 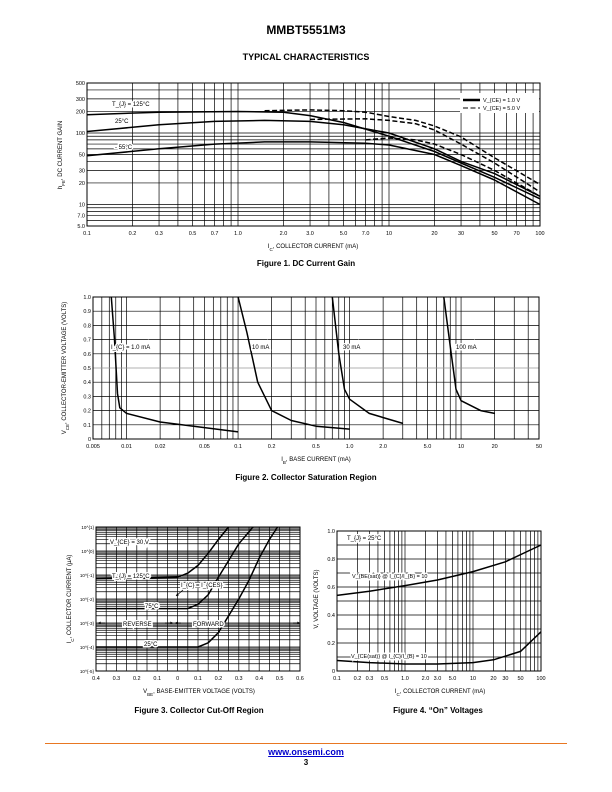 What do you see at coordinates (202, 586) in the screenshot?
I see `annotation-label: I_{C} = I_{CES}` at bounding box center [202, 586].